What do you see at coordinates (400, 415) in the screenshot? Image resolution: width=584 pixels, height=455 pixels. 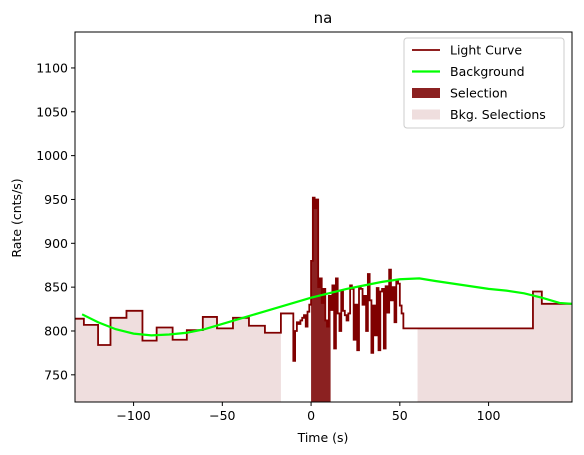 I see `x-tick-label: 50` at bounding box center [400, 415].